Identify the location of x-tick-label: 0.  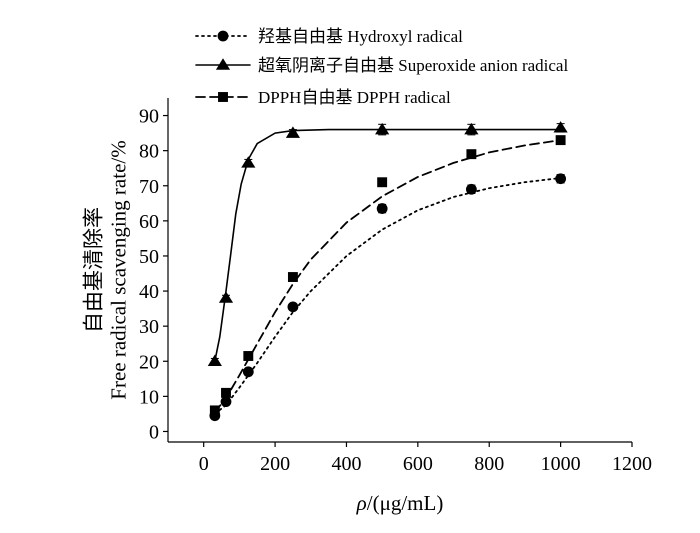
(204, 464).